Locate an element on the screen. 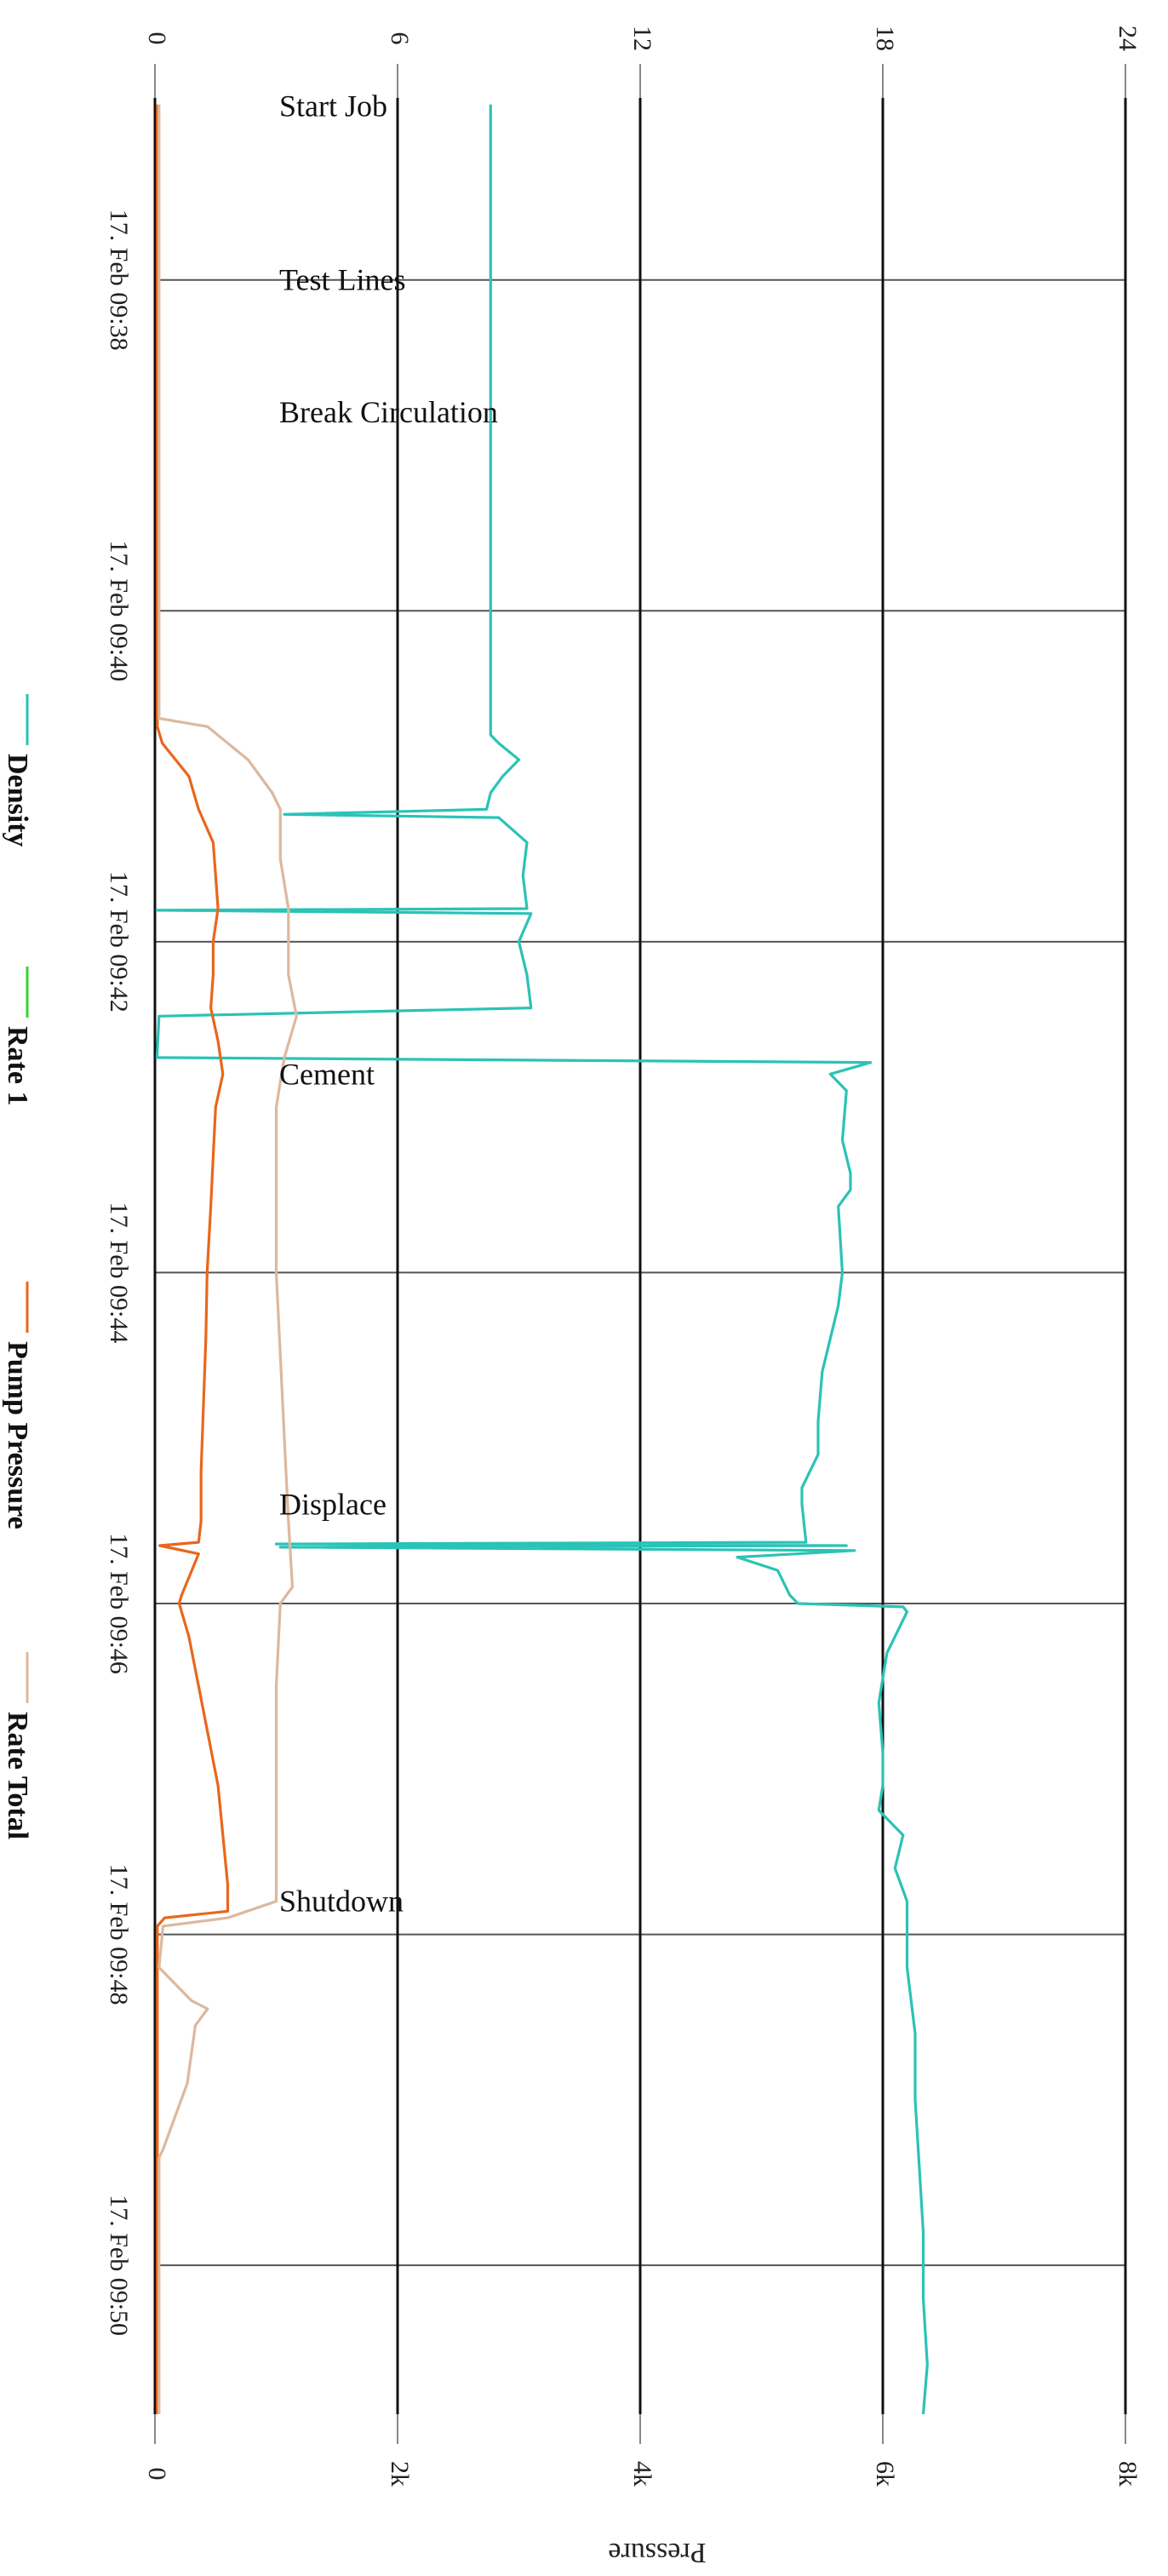 This screenshot has width=1168, height=2576. left-axis-tick-label: 24 is located at coordinates (1128, 38).